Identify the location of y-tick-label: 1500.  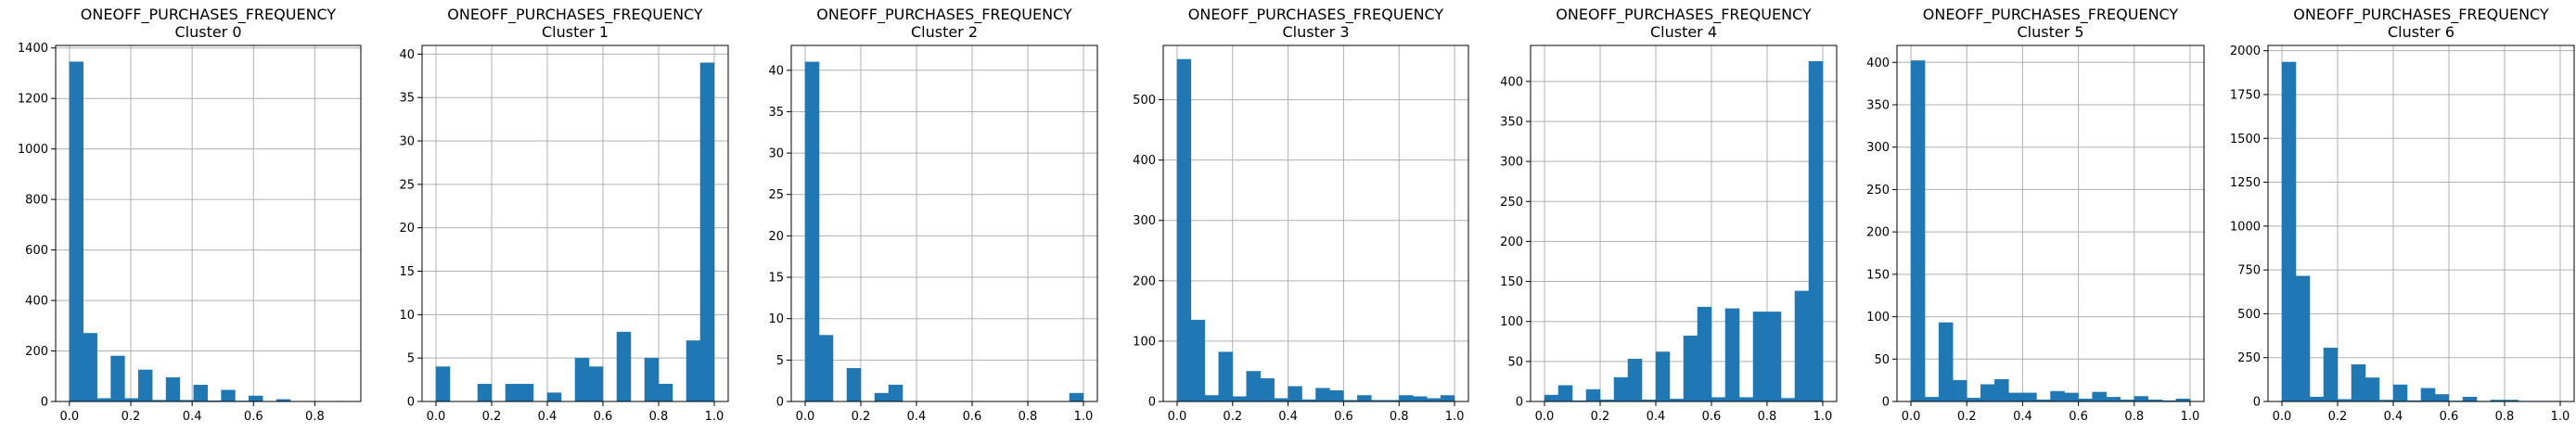
(2245, 139).